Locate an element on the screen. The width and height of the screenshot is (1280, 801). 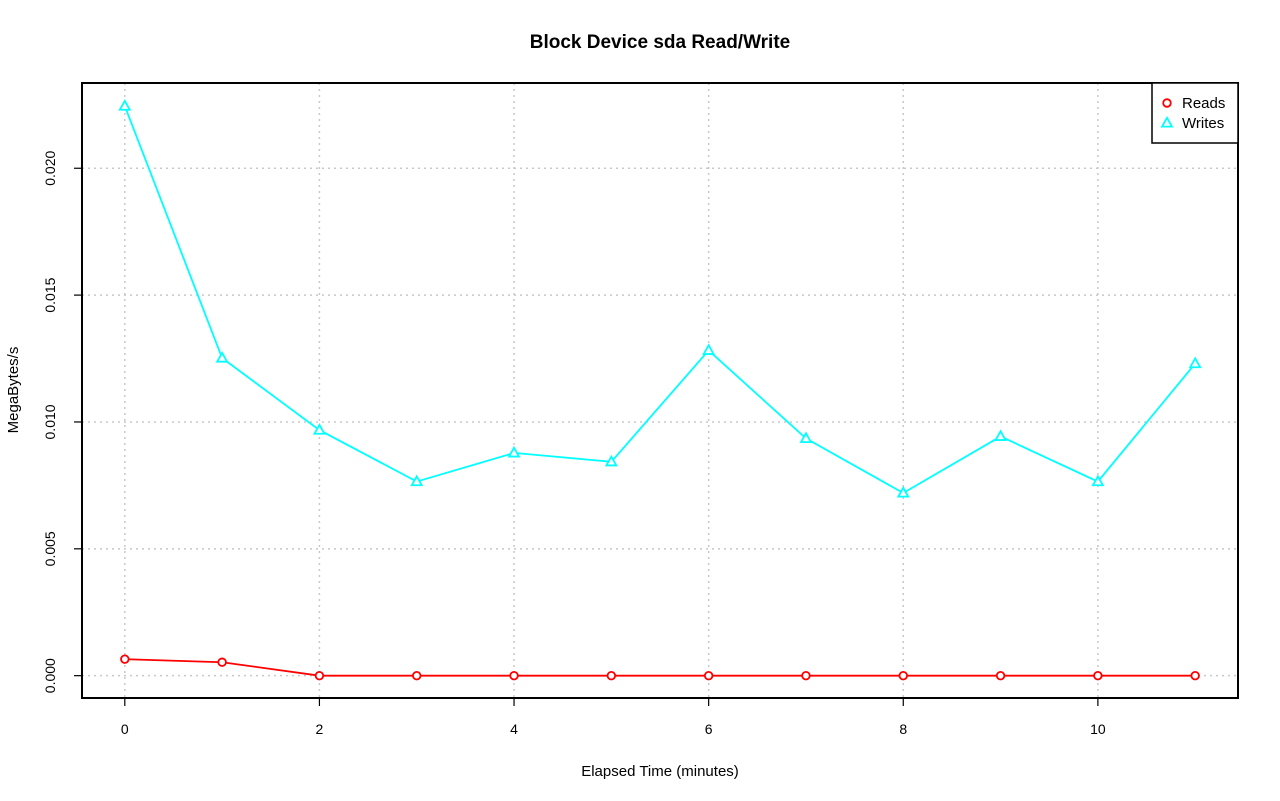
x-tick-label: 8 is located at coordinates (903, 729).